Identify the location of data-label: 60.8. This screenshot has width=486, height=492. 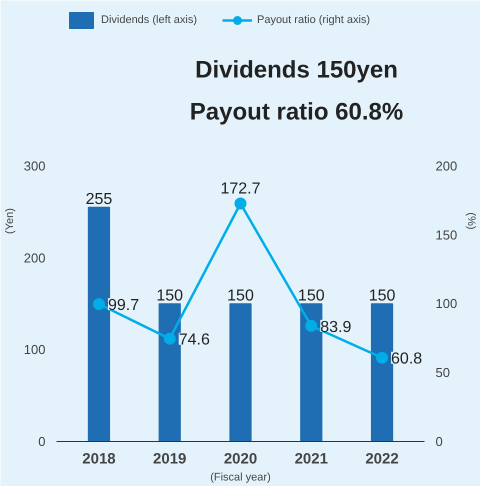
(406, 359).